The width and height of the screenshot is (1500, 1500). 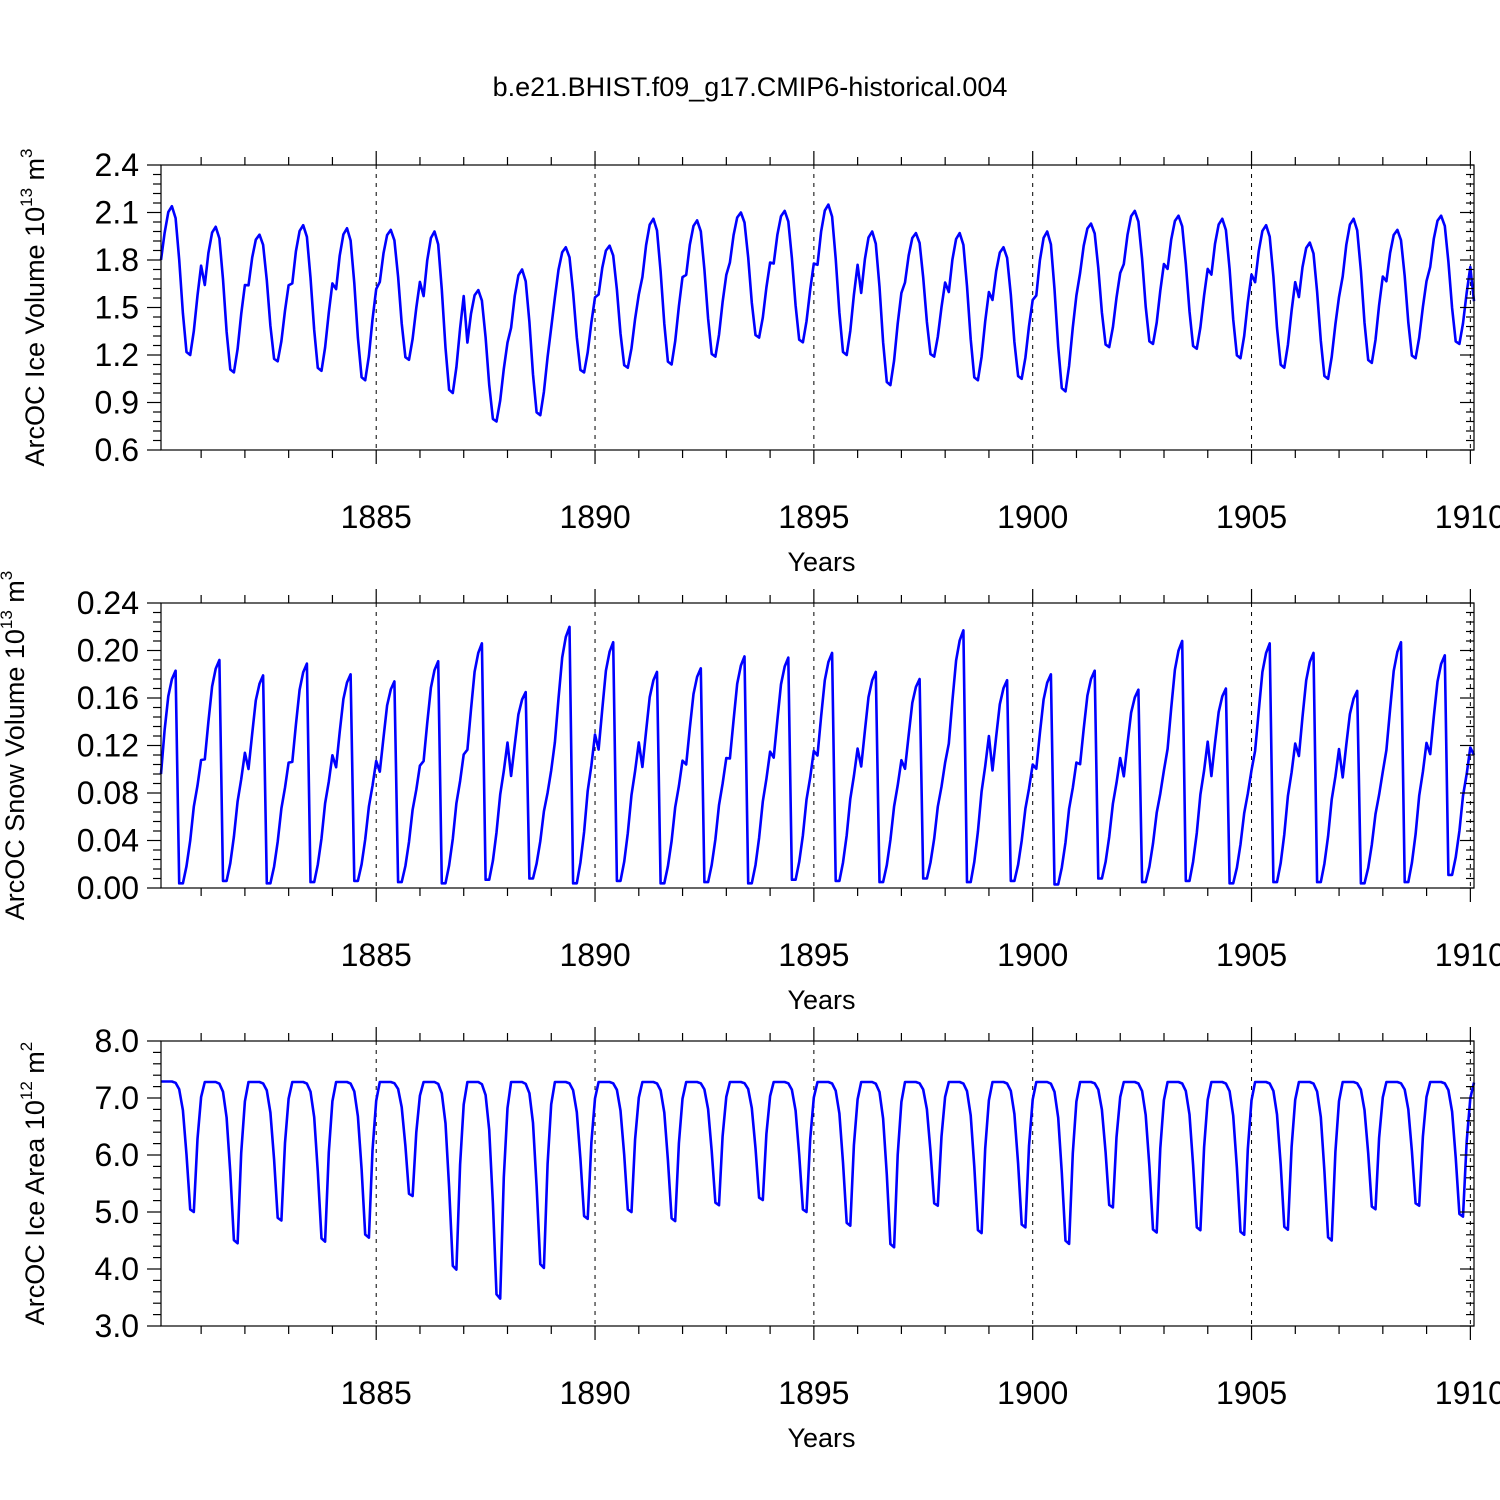 What do you see at coordinates (117, 1155) in the screenshot?
I see `y-tick-label: 6.0` at bounding box center [117, 1155].